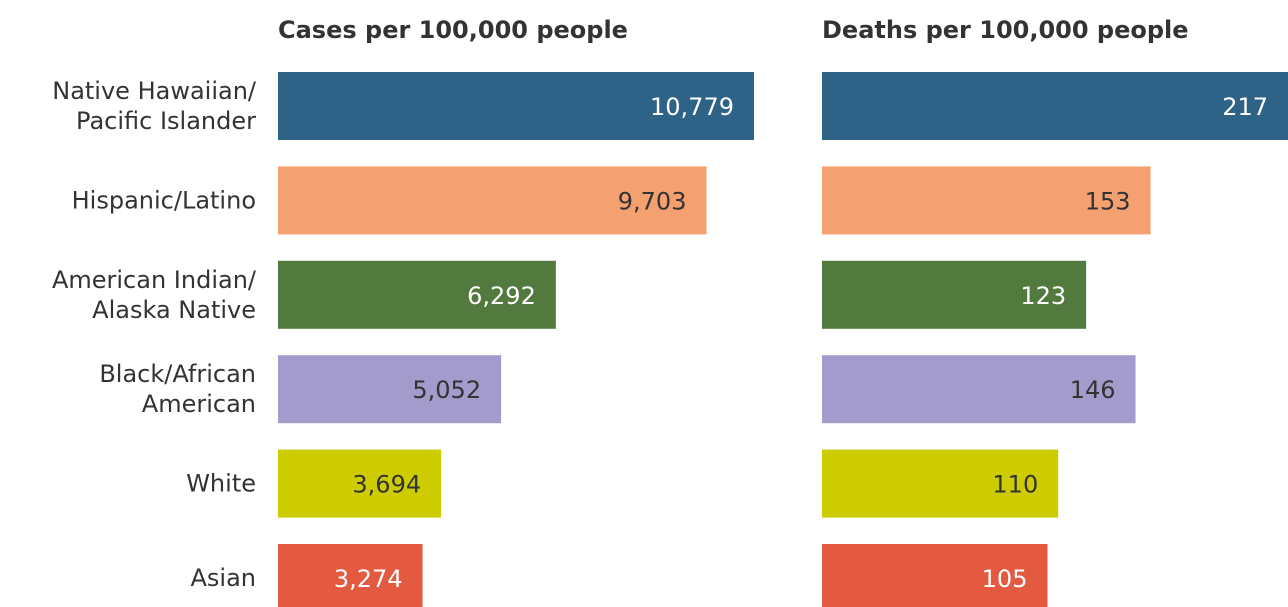 The width and height of the screenshot is (1288, 607). What do you see at coordinates (199, 404) in the screenshot?
I see `category-label-line: American` at bounding box center [199, 404].